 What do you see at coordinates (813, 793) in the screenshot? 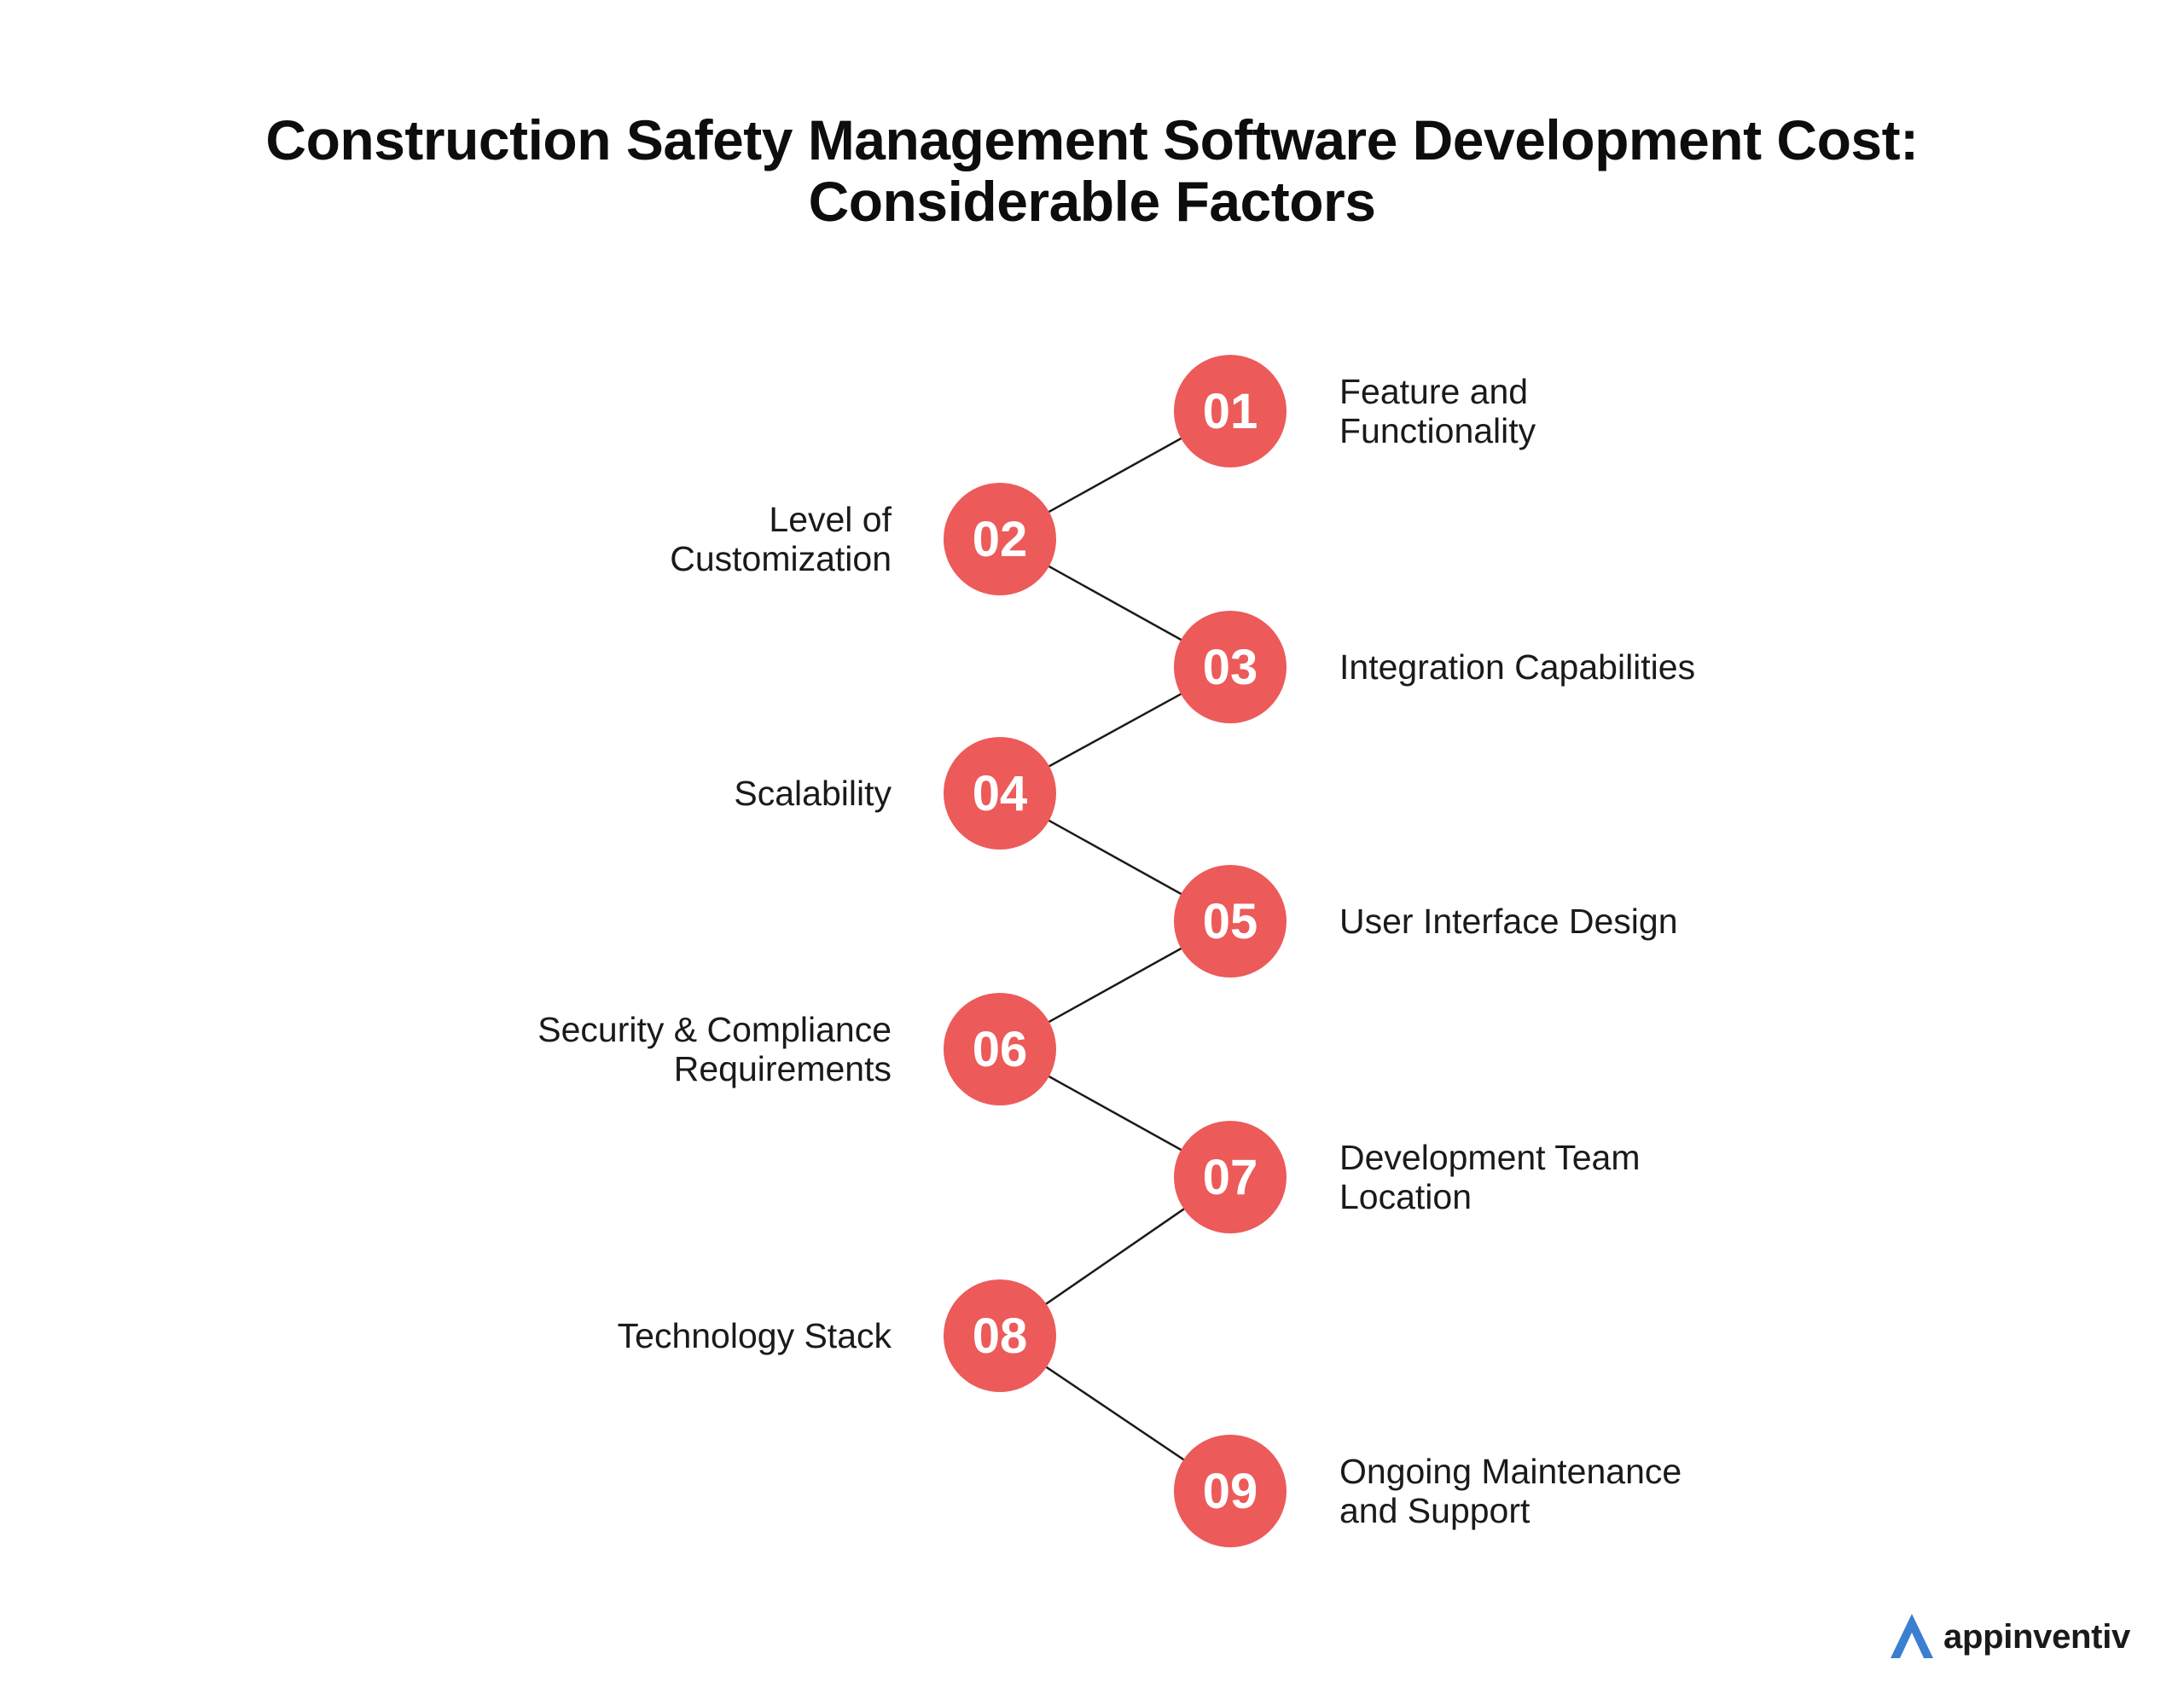
I see `step-label-04: Scalability` at bounding box center [813, 793].